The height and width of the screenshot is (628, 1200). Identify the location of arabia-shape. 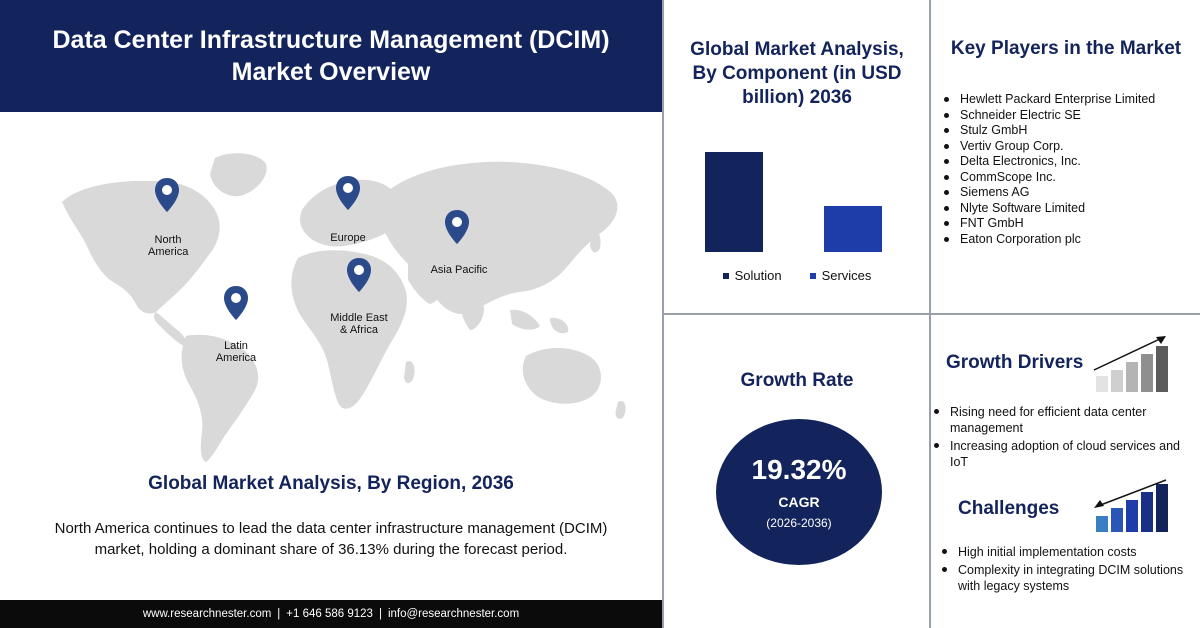
(425, 284).